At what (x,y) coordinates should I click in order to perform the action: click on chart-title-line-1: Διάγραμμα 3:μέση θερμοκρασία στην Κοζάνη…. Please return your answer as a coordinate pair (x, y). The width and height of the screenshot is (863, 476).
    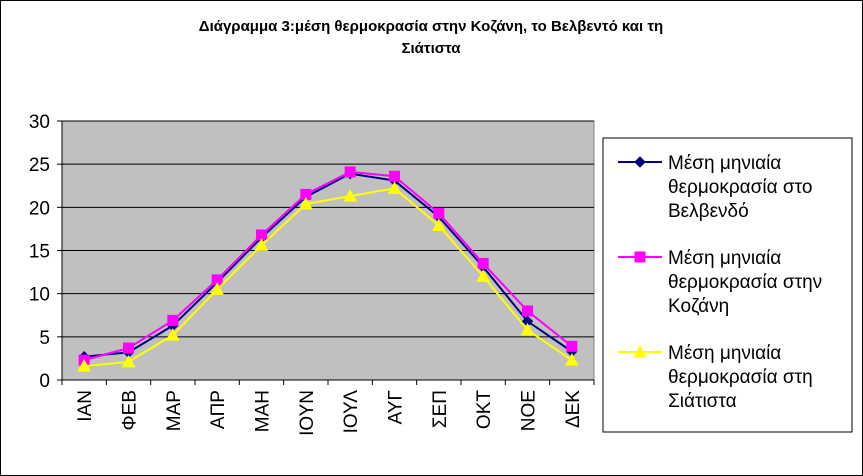
    Looking at the image, I should click on (431, 26).